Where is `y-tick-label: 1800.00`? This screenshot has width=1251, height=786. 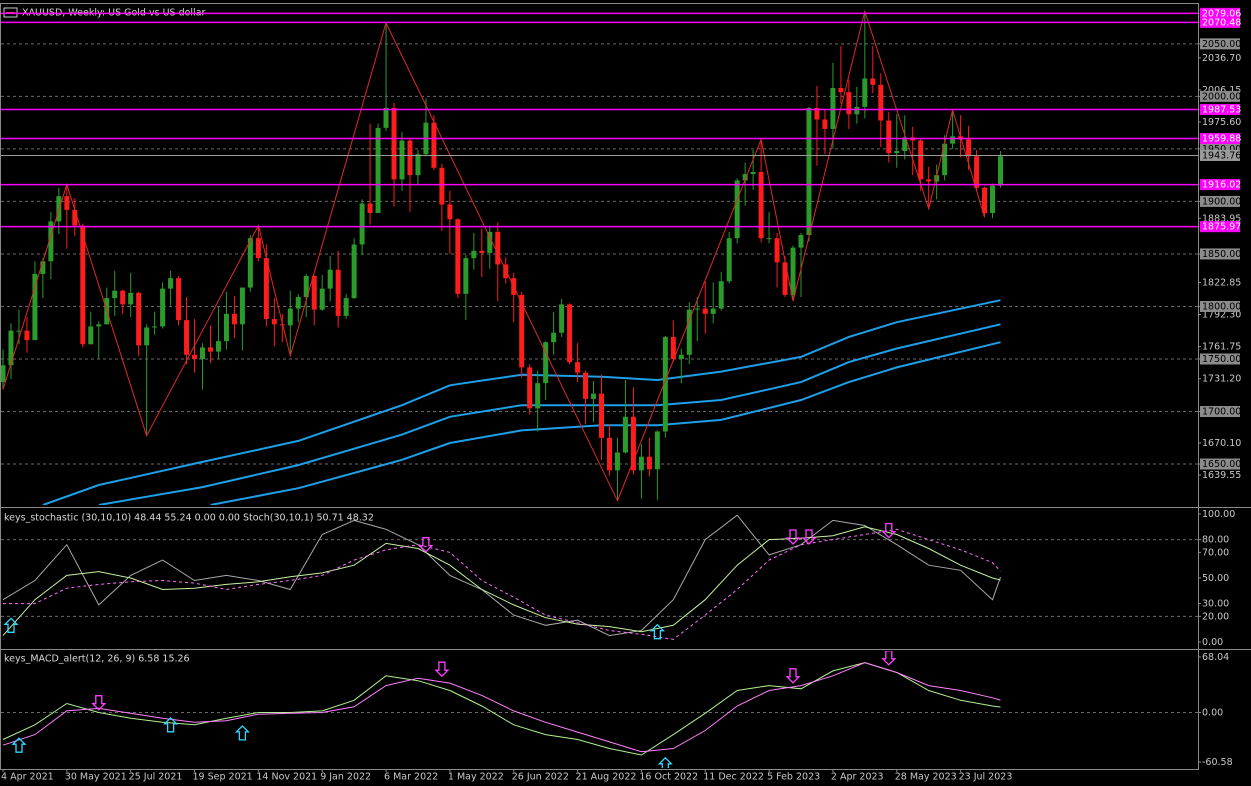 y-tick-label: 1800.00 is located at coordinates (1221, 306).